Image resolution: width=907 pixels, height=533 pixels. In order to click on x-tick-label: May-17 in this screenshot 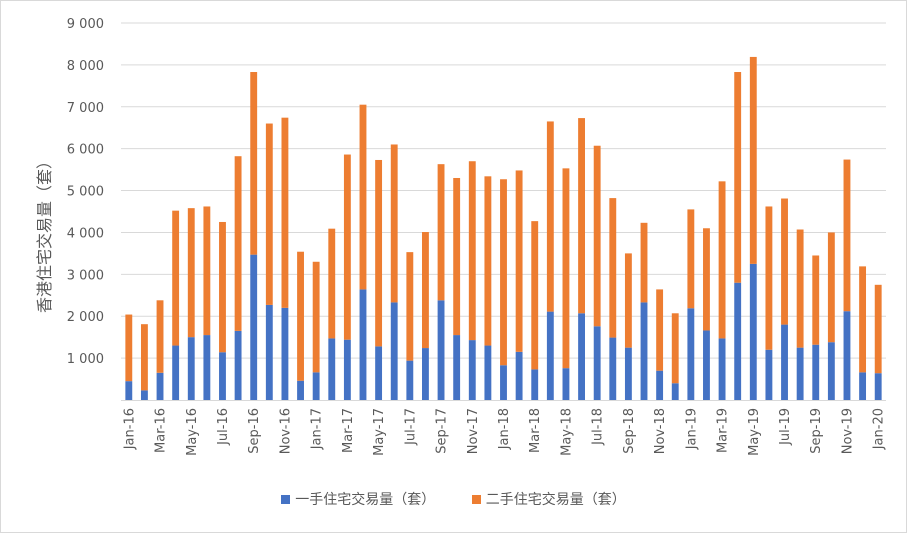, I will do `click(379, 432)`.